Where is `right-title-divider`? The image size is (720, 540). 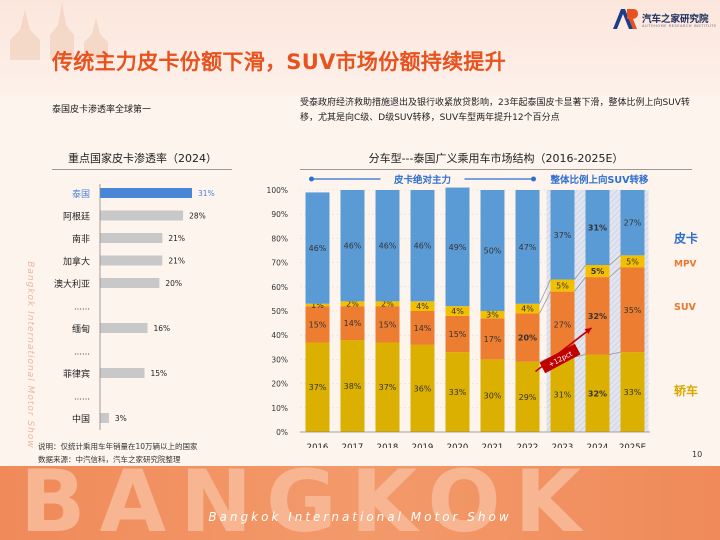 right-title-divider is located at coordinates (496, 169).